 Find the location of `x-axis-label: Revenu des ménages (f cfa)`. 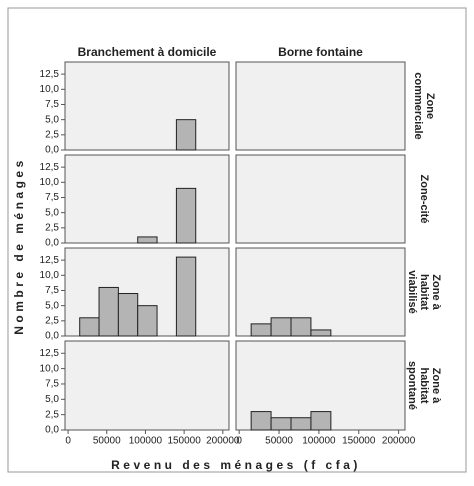

x-axis-label: Revenu des ménages (f cfa) is located at coordinates (236, 465).